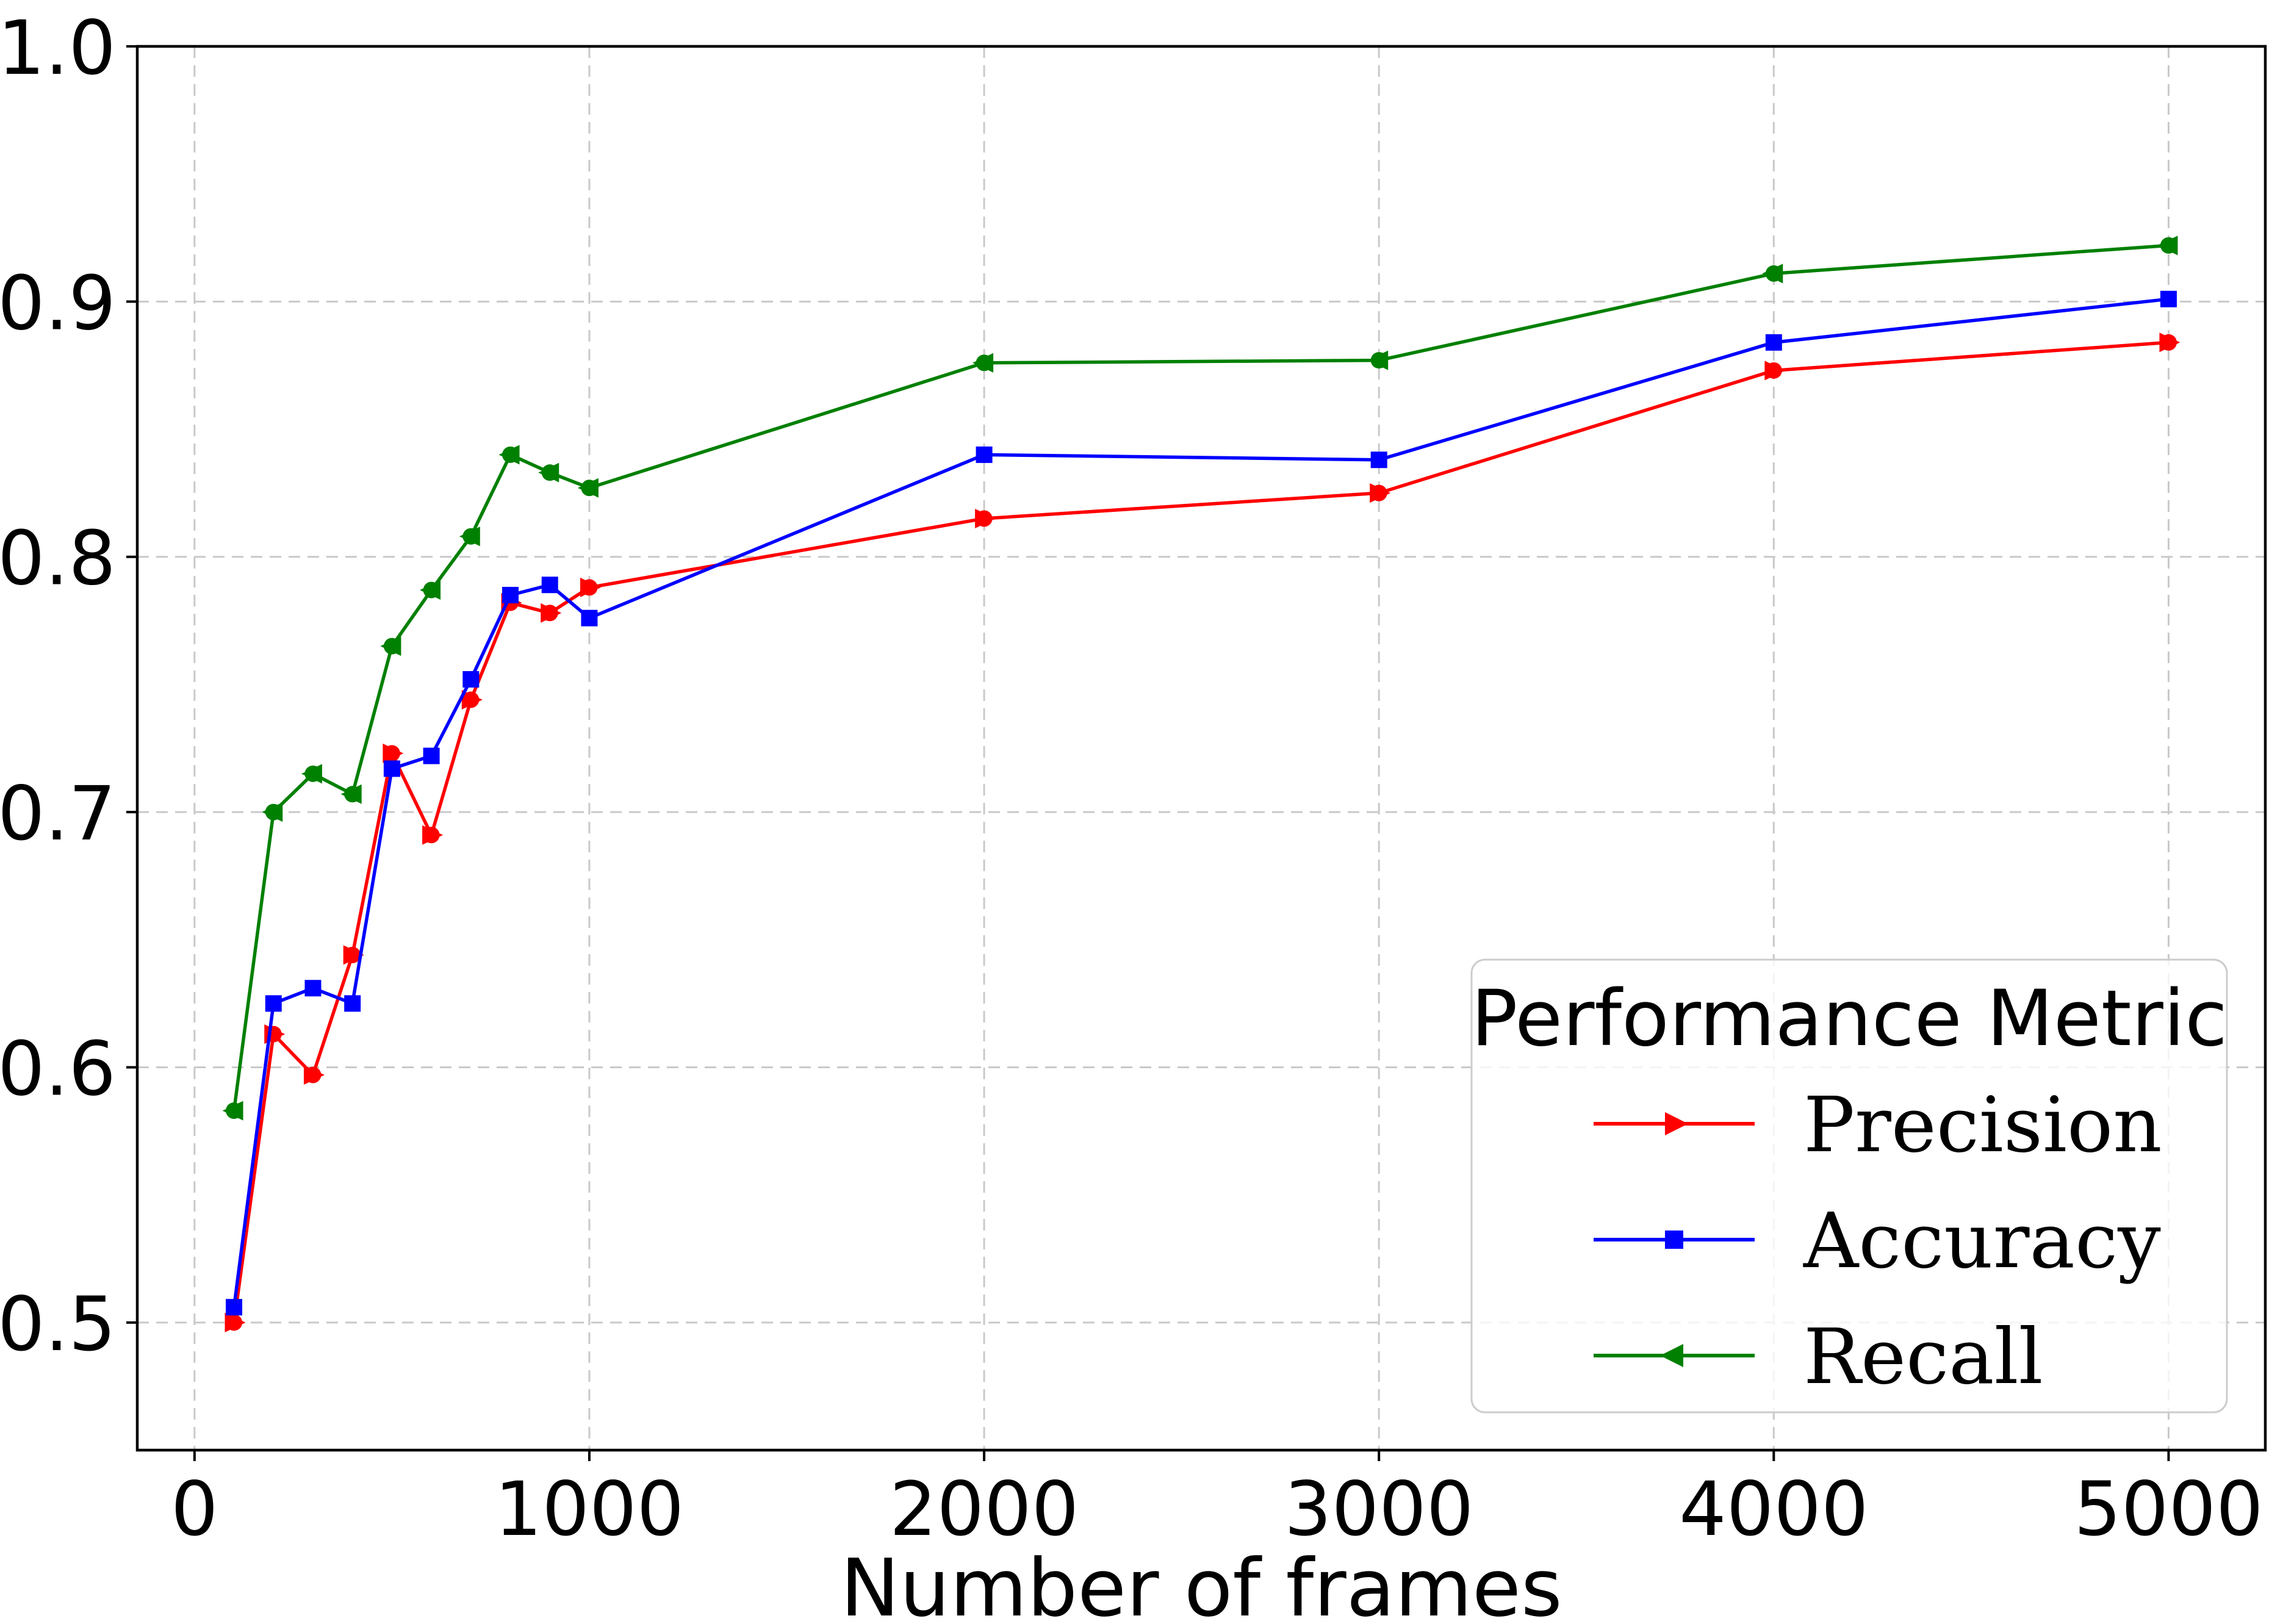 Image resolution: width=2283 pixels, height=1624 pixels. What do you see at coordinates (58, 1069) in the screenshot?
I see `y-tick-label: 0.6` at bounding box center [58, 1069].